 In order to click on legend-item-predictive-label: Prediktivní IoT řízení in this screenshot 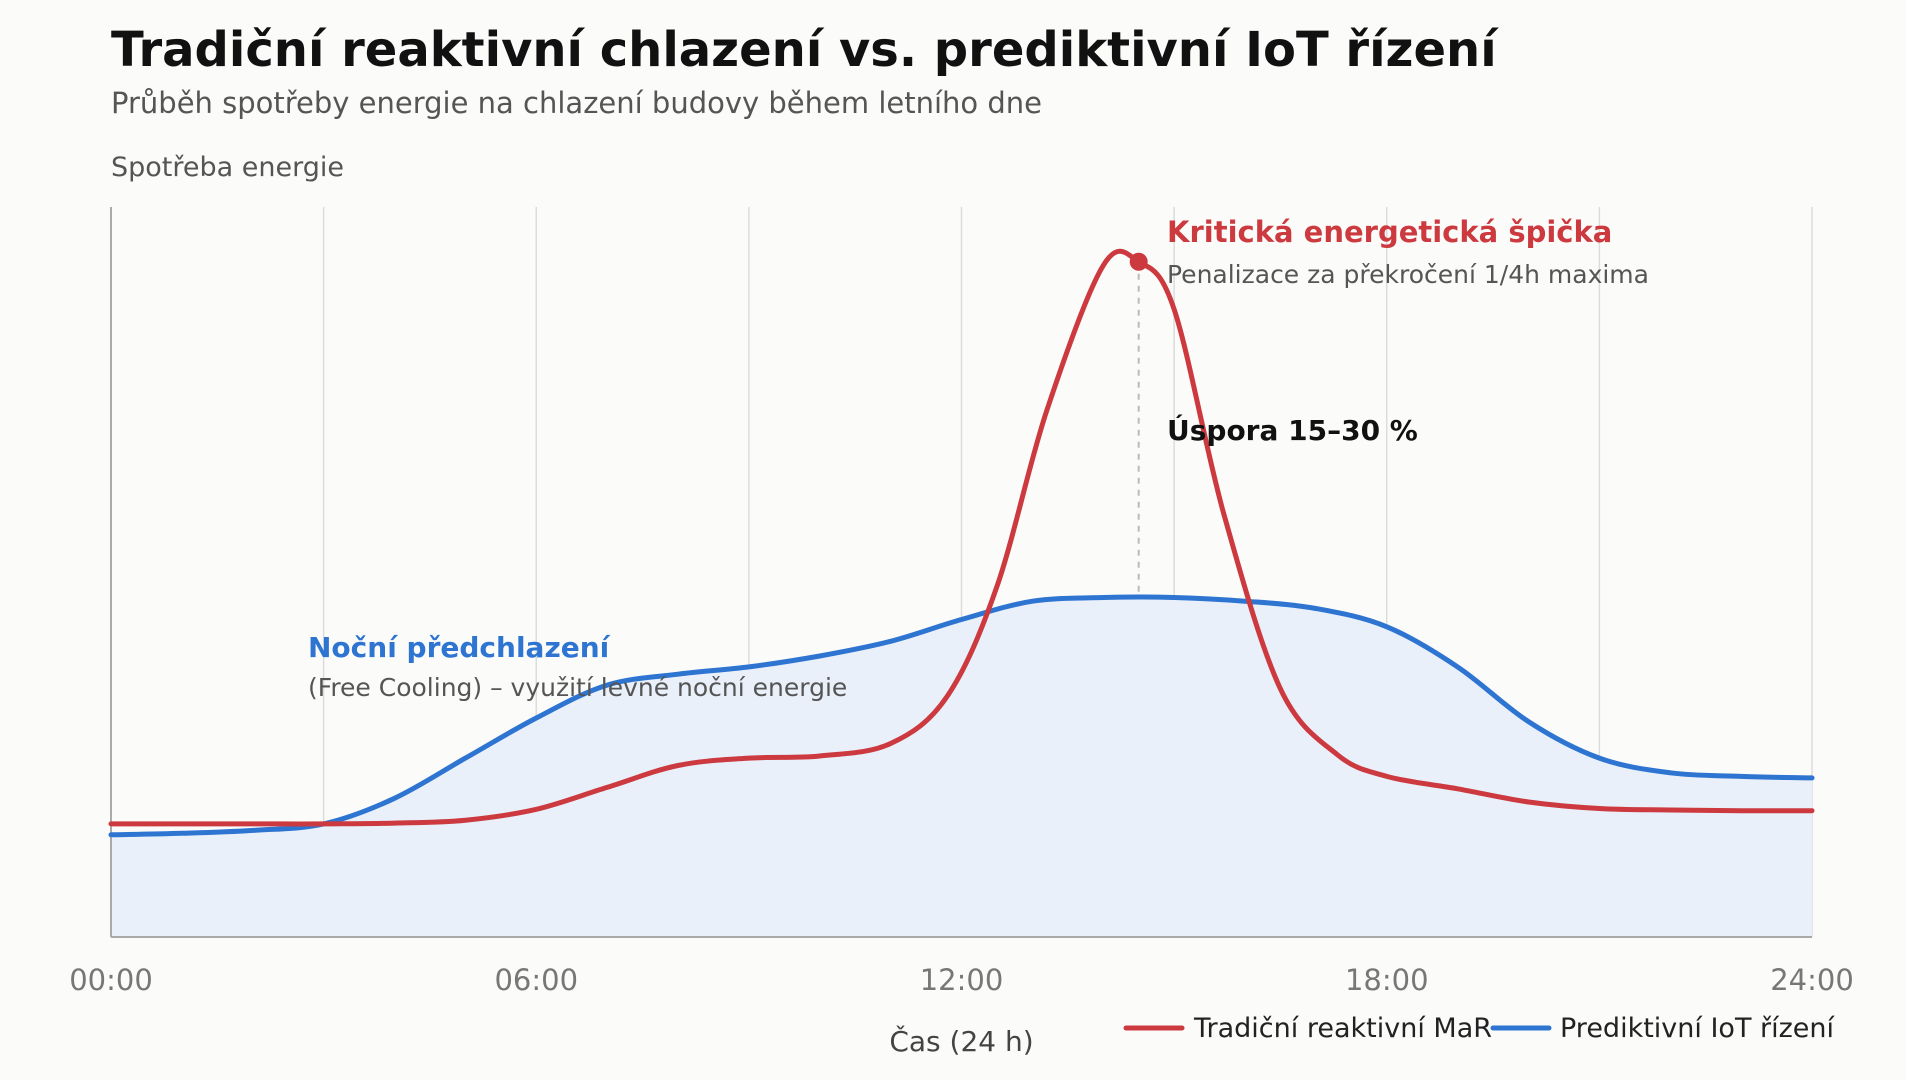, I will do `click(1698, 1028)`.